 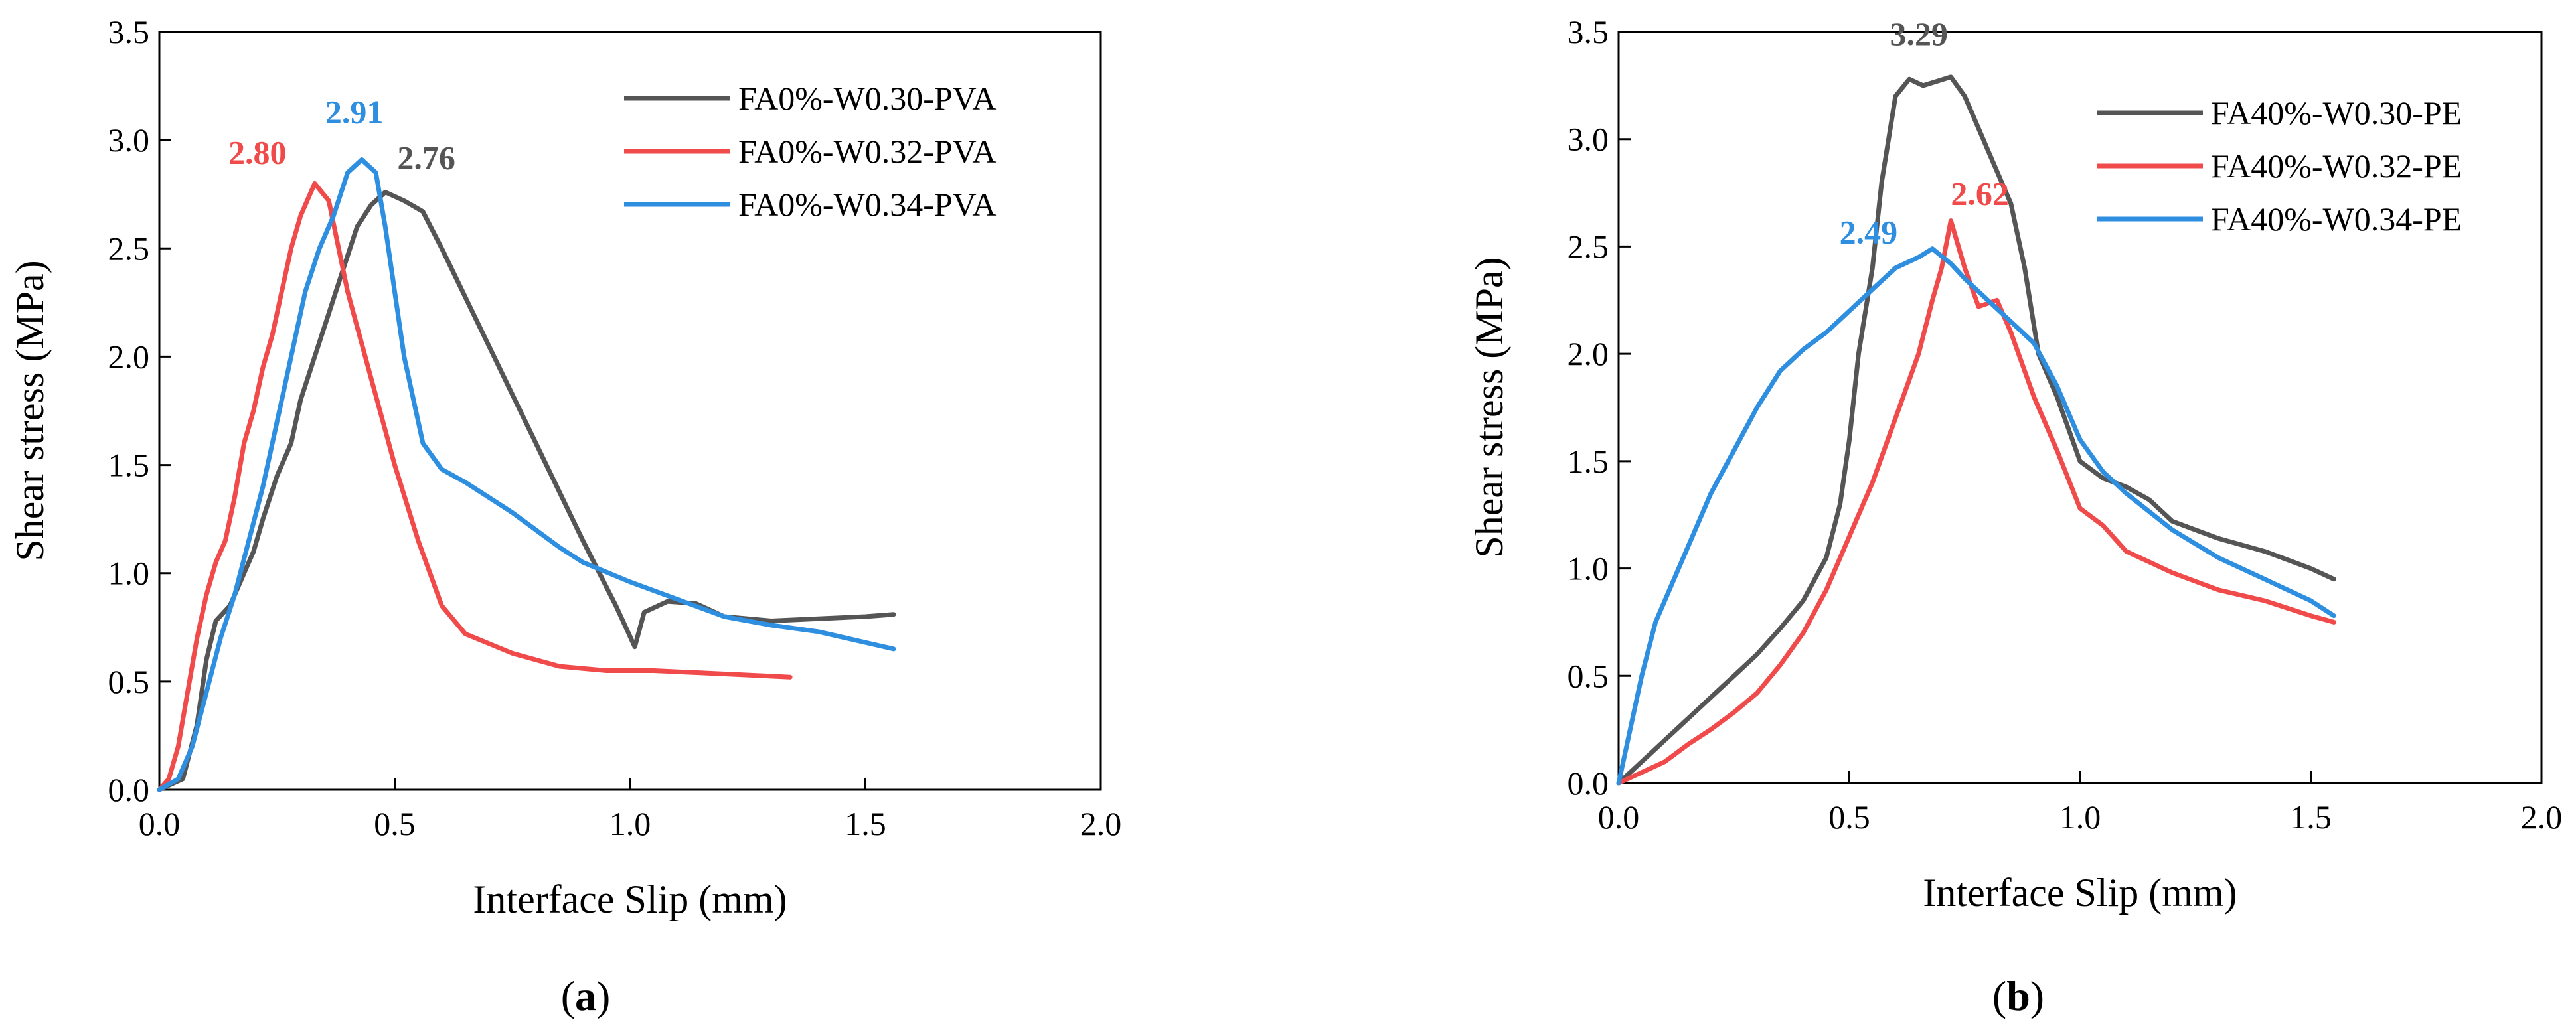 I want to click on legend-entry: FA0%-W0.34-PVA, so click(x=867, y=204).